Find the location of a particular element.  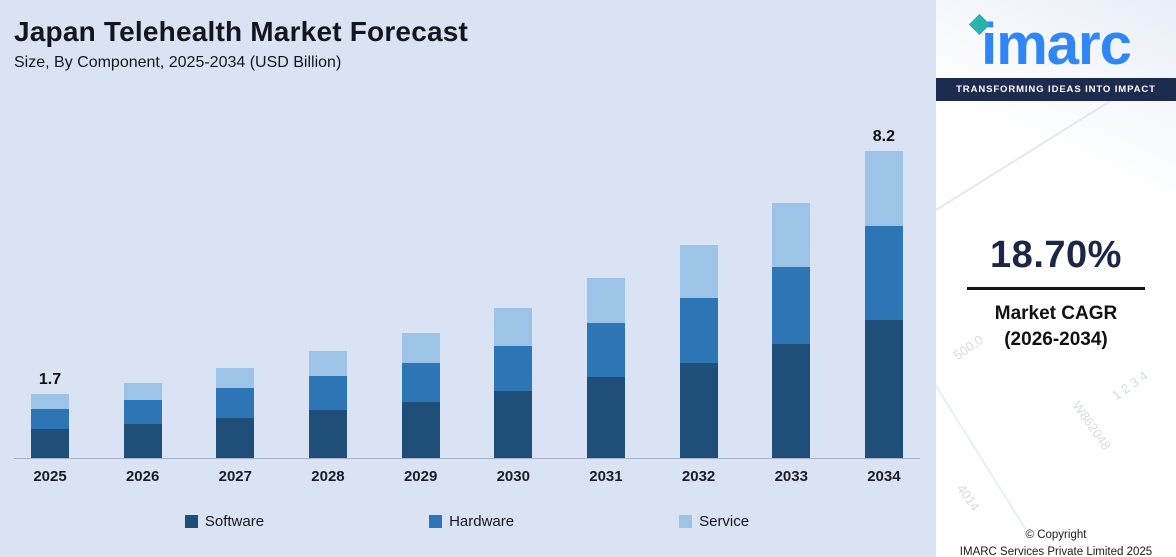

cagr-years: (2026-2034) is located at coordinates (1056, 339).